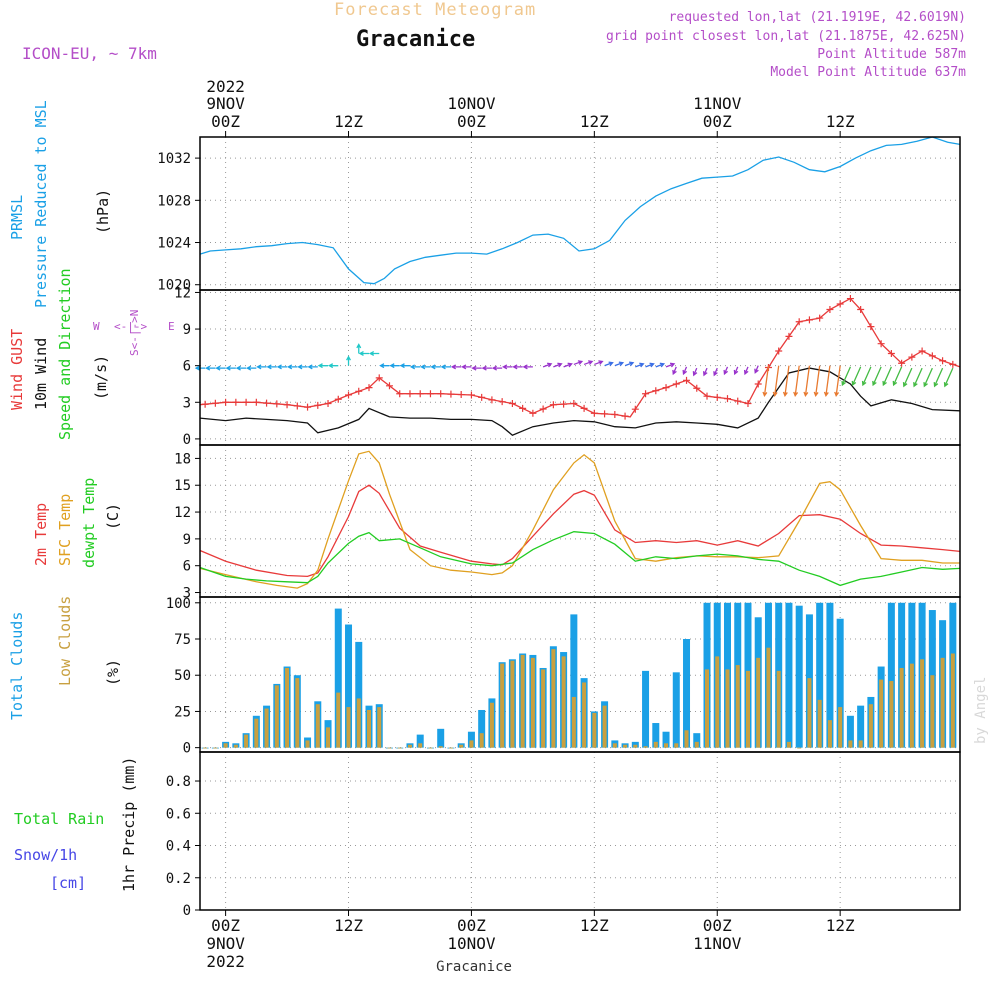 Image resolution: width=1000 pixels, height=1000 pixels. Describe the element at coordinates (178, 782) in the screenshot. I see `precip-ytick-label: 0.8` at that location.